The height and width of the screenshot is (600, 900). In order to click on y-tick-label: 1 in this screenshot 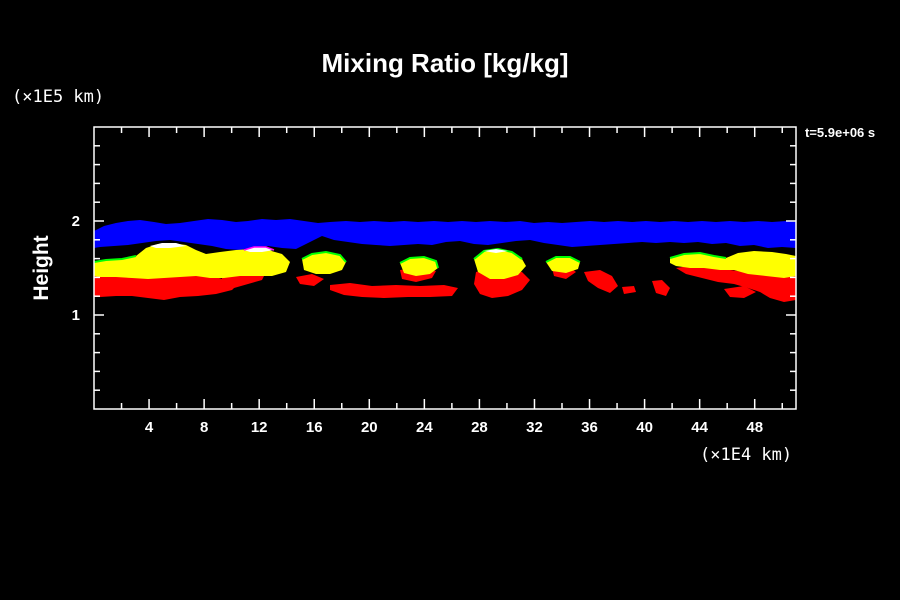, I will do `click(76, 315)`.